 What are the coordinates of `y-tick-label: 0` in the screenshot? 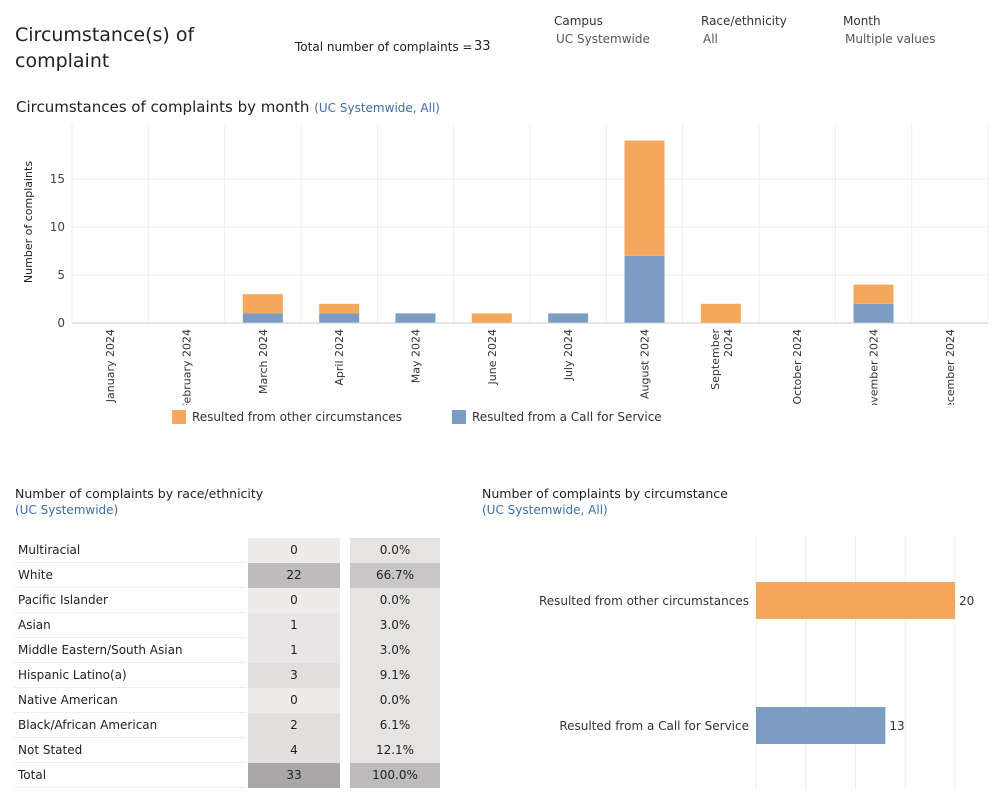 It's located at (61, 323).